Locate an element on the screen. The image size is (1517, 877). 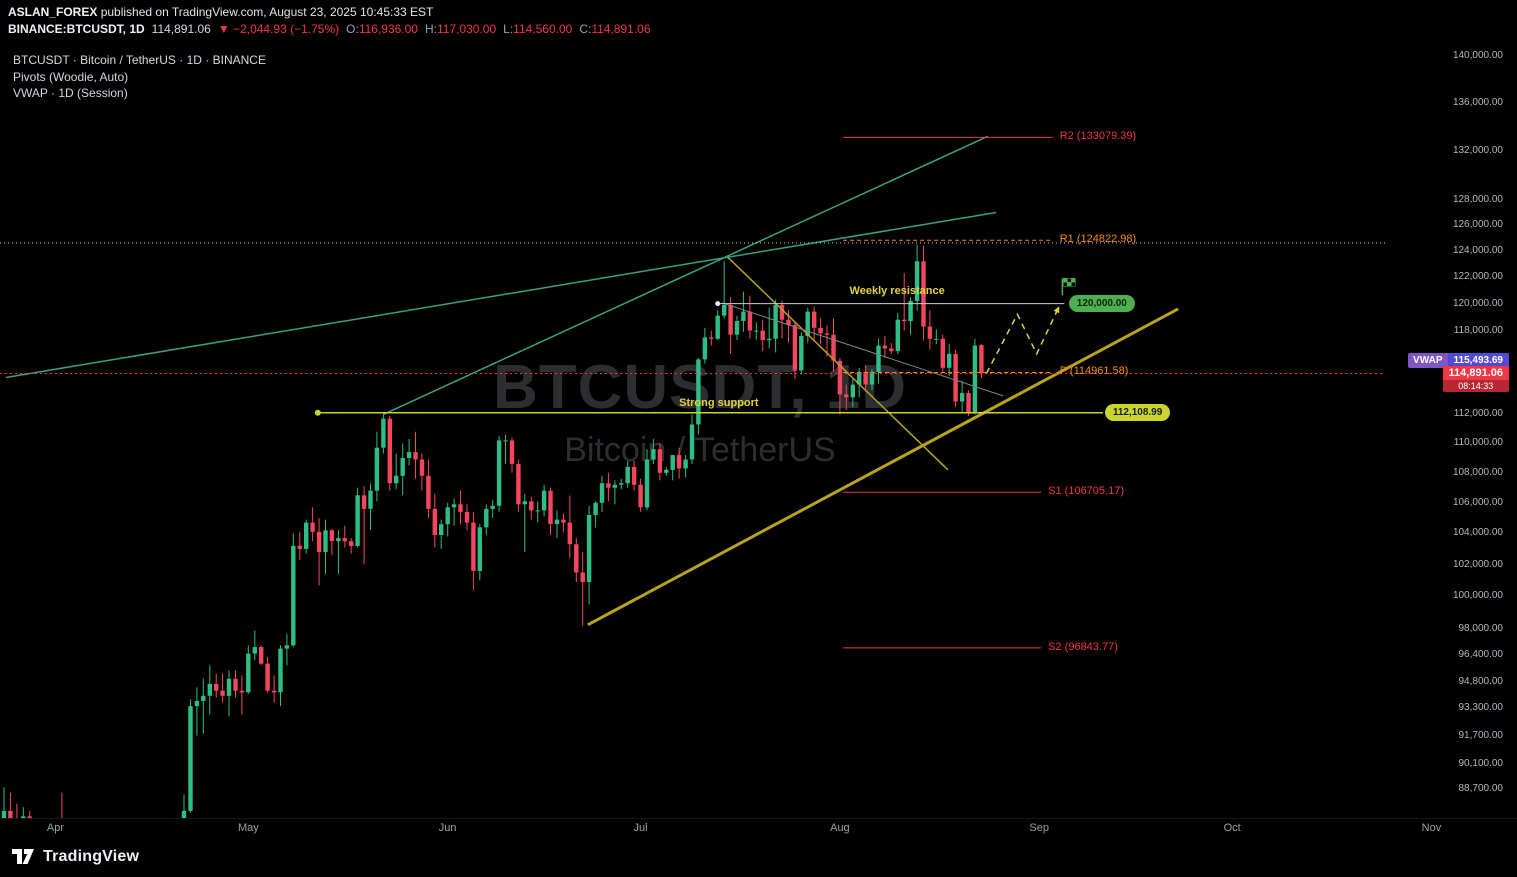
time-axis-label-oct: Oct is located at coordinates (1232, 828).